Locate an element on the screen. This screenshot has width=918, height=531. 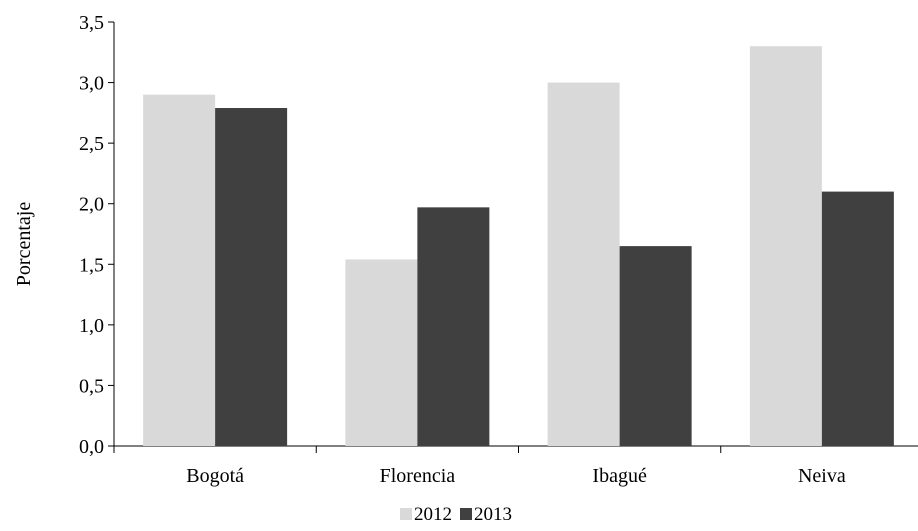
y-axis: 0,0 0,5 1,0 1,5 2,0 2,5 3,0 3,5 is located at coordinates (97, 235).